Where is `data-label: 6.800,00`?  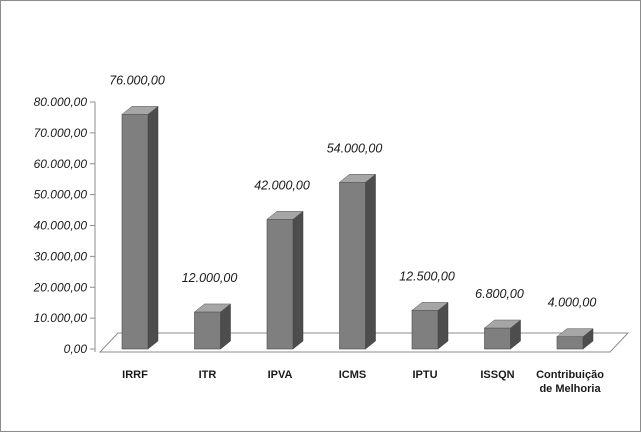 data-label: 6.800,00 is located at coordinates (499, 294).